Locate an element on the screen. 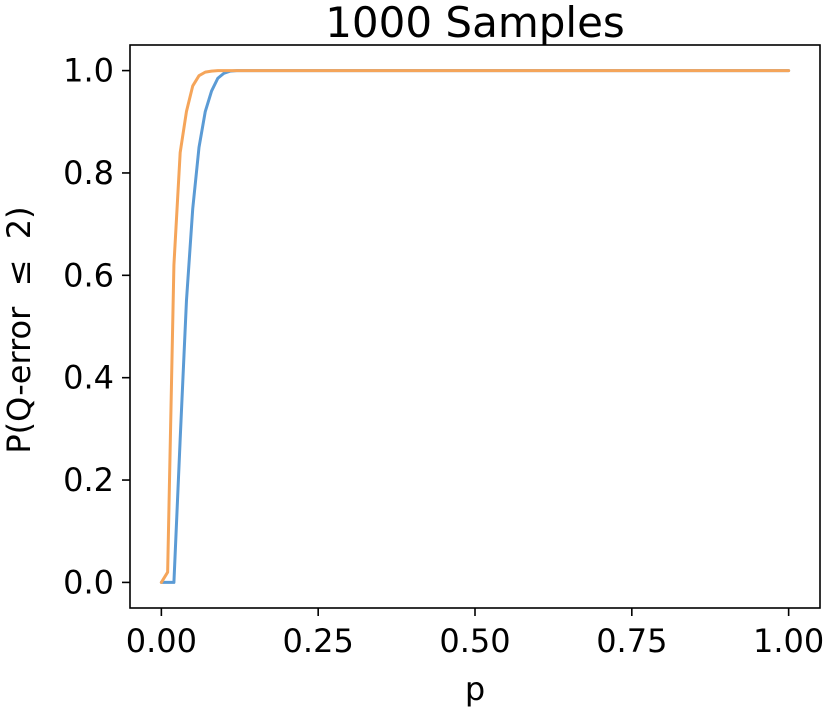 This screenshot has width=830, height=710. x-tick-label: 0.75 is located at coordinates (631, 641).